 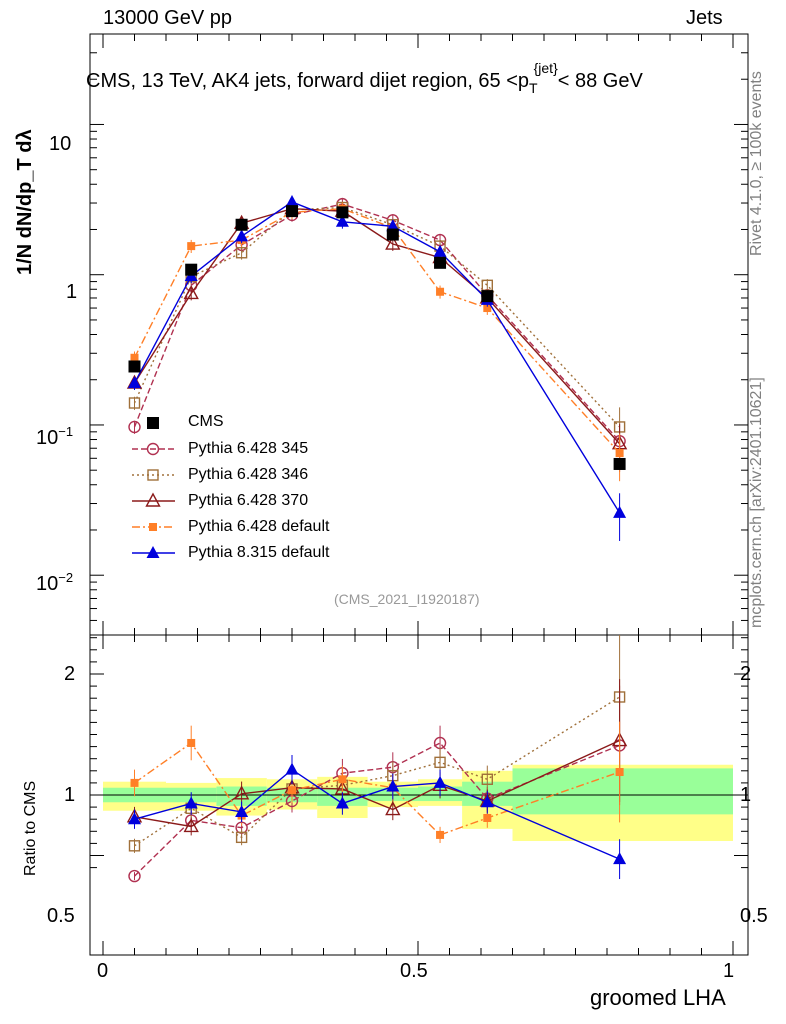 I want to click on legend-label: Pythia 6.428 345, so click(x=248, y=448).